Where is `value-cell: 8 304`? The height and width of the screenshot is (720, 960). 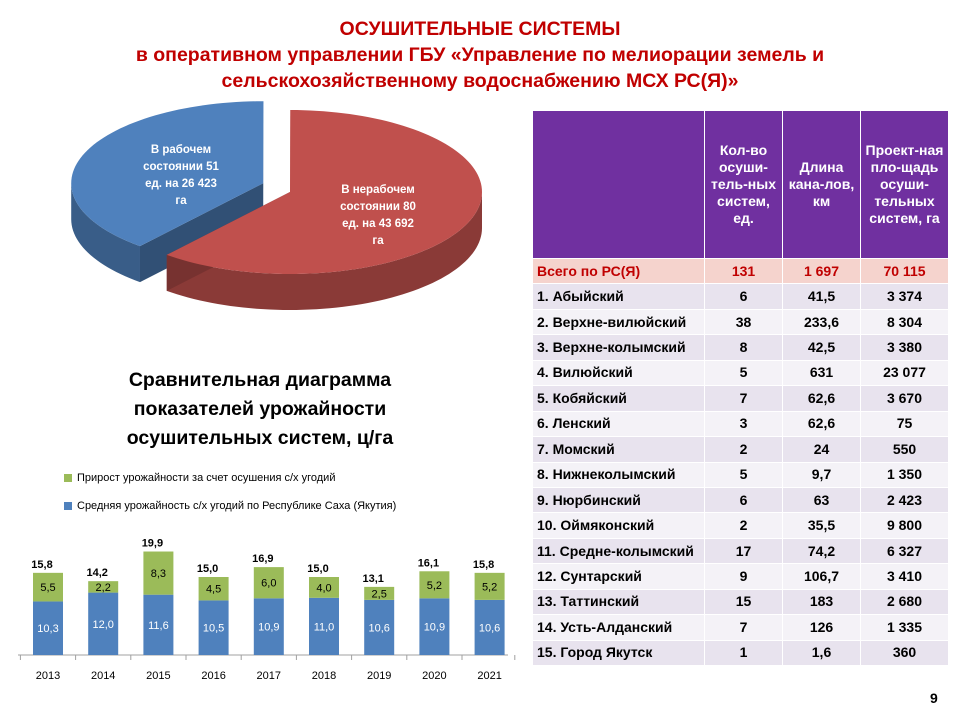 value-cell: 8 304 is located at coordinates (904, 322).